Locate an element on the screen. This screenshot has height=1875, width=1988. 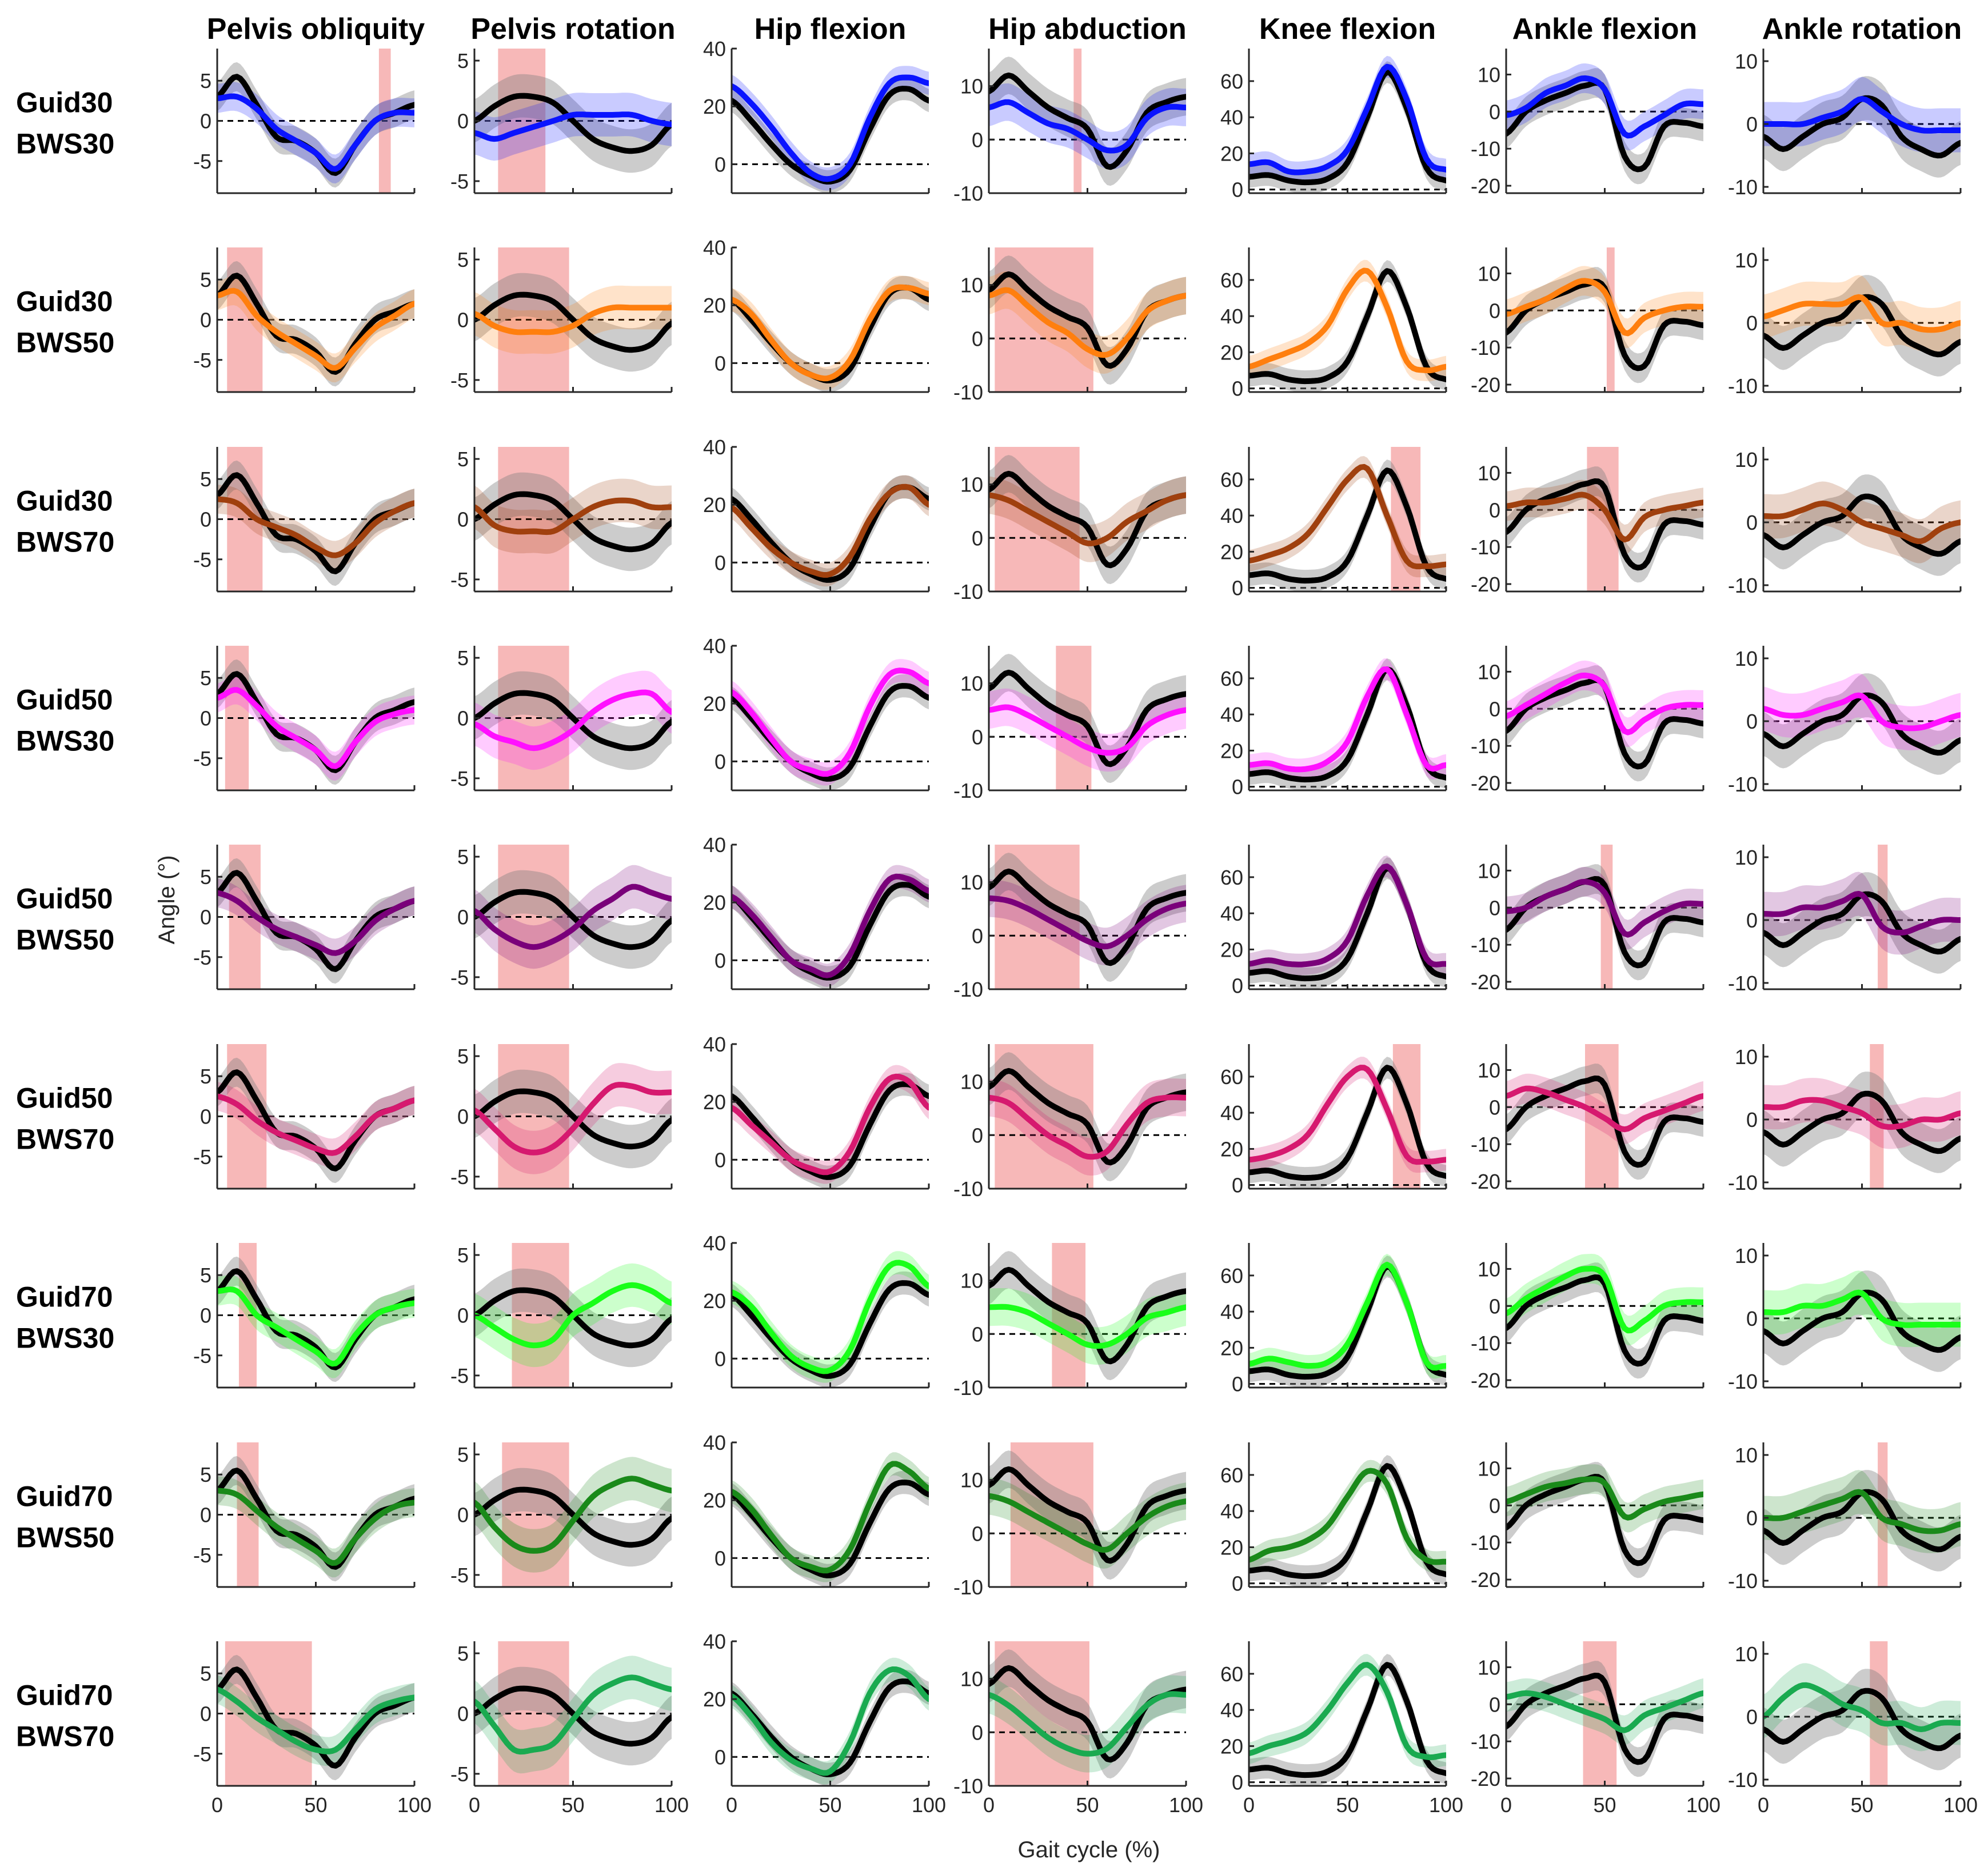
column-title-1: Pelvis obliquity is located at coordinates (316, 29).